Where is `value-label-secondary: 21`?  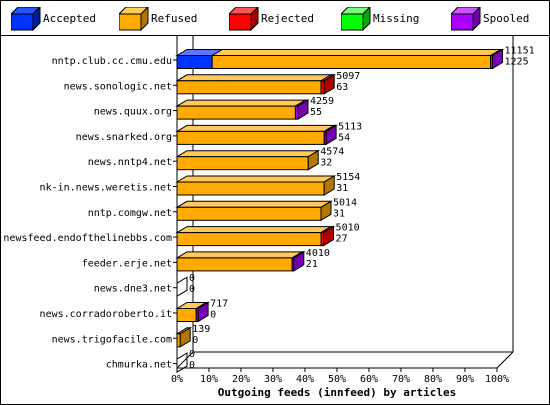 value-label-secondary: 21 is located at coordinates (312, 264).